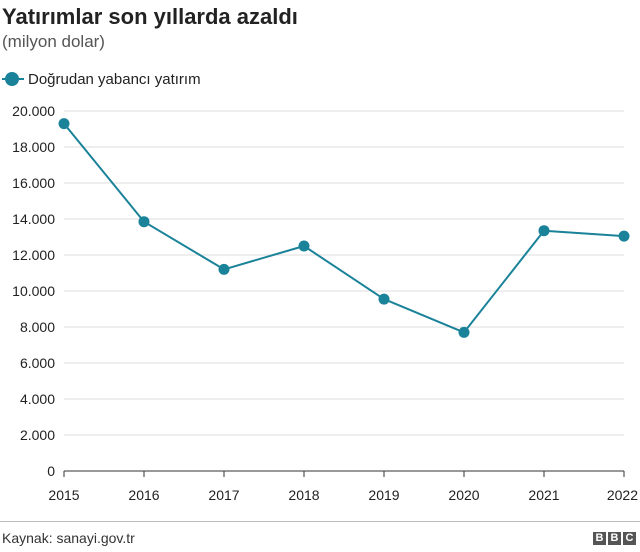  Describe the element at coordinates (150, 16) in the screenshot. I see `chart-title: Yatırımlar son yıllarda azaldı` at that location.